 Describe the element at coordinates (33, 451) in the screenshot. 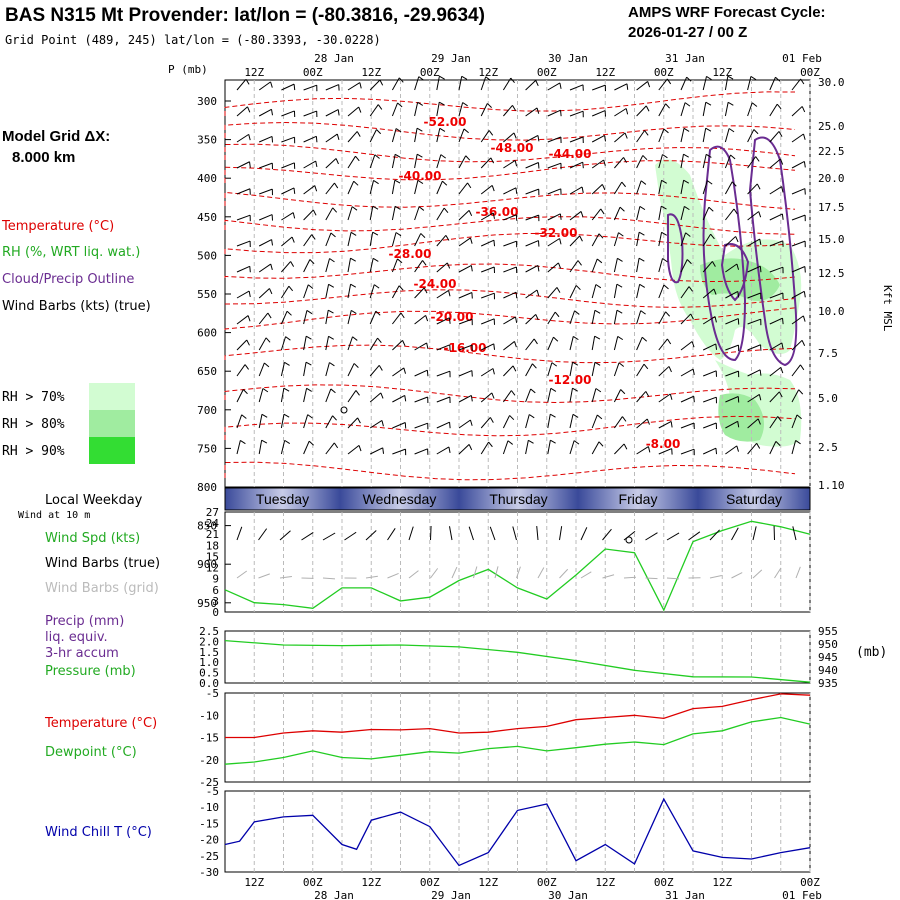

I see `rh90-label: RH > 90%` at that location.